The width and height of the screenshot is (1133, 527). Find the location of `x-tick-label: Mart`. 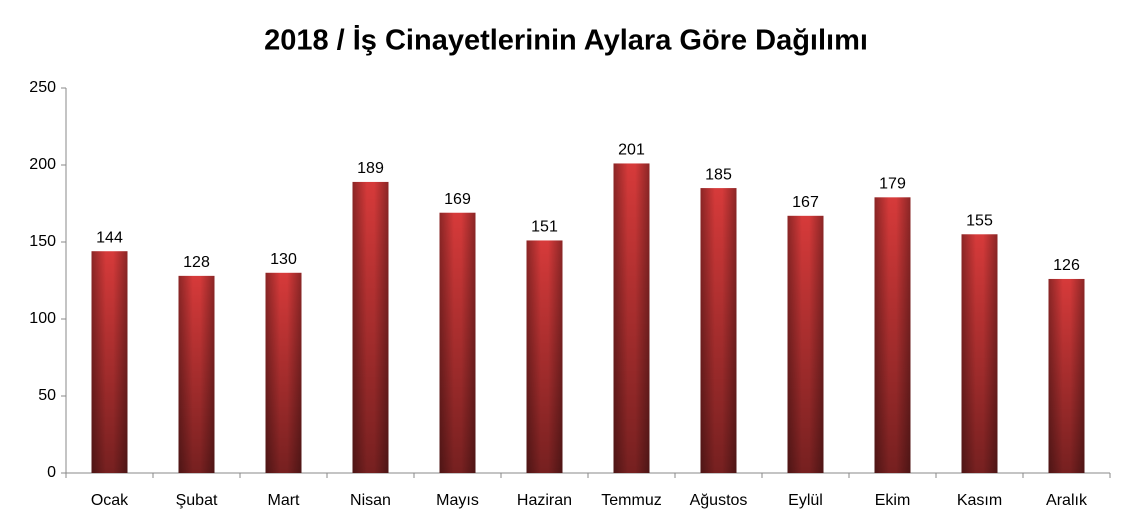

x-tick-label: Mart is located at coordinates (284, 500).